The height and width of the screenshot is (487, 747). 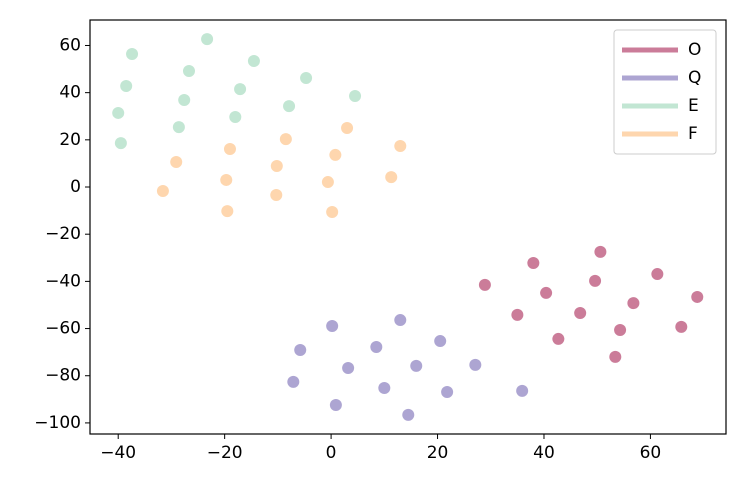 What do you see at coordinates (694, 50) in the screenshot?
I see `legend-label: O` at bounding box center [694, 50].